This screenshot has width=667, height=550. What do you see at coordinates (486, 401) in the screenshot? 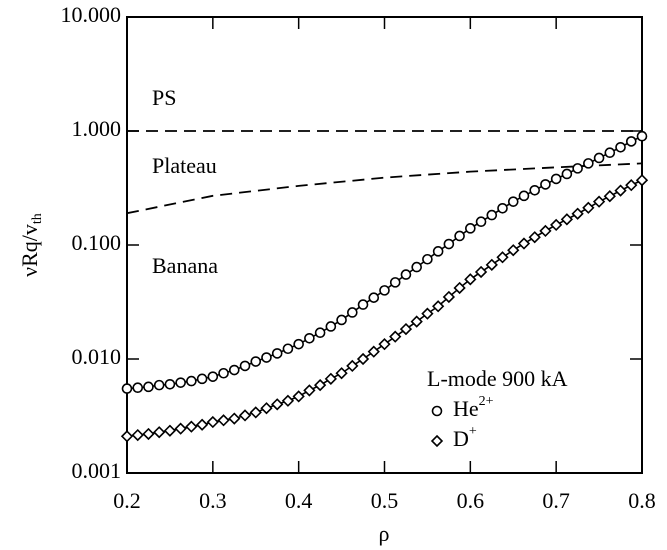
I see `legend-label-sup: 2+` at bounding box center [486, 401].